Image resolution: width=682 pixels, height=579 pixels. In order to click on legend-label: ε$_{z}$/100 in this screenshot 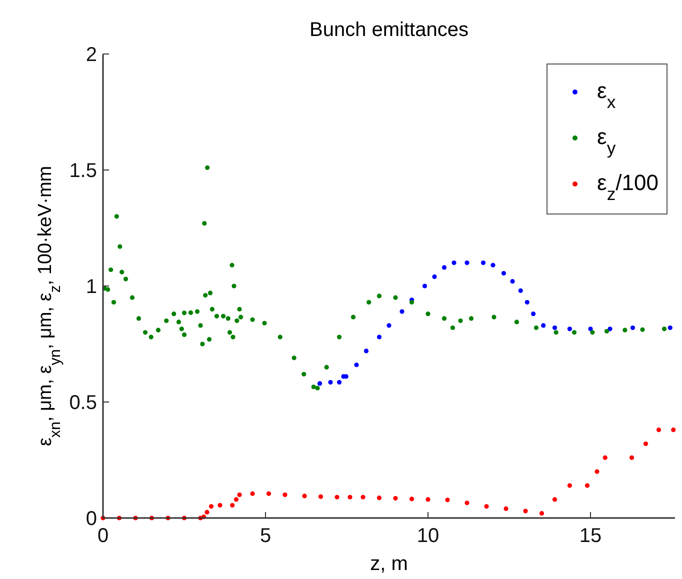, I will do `click(627, 187)`.